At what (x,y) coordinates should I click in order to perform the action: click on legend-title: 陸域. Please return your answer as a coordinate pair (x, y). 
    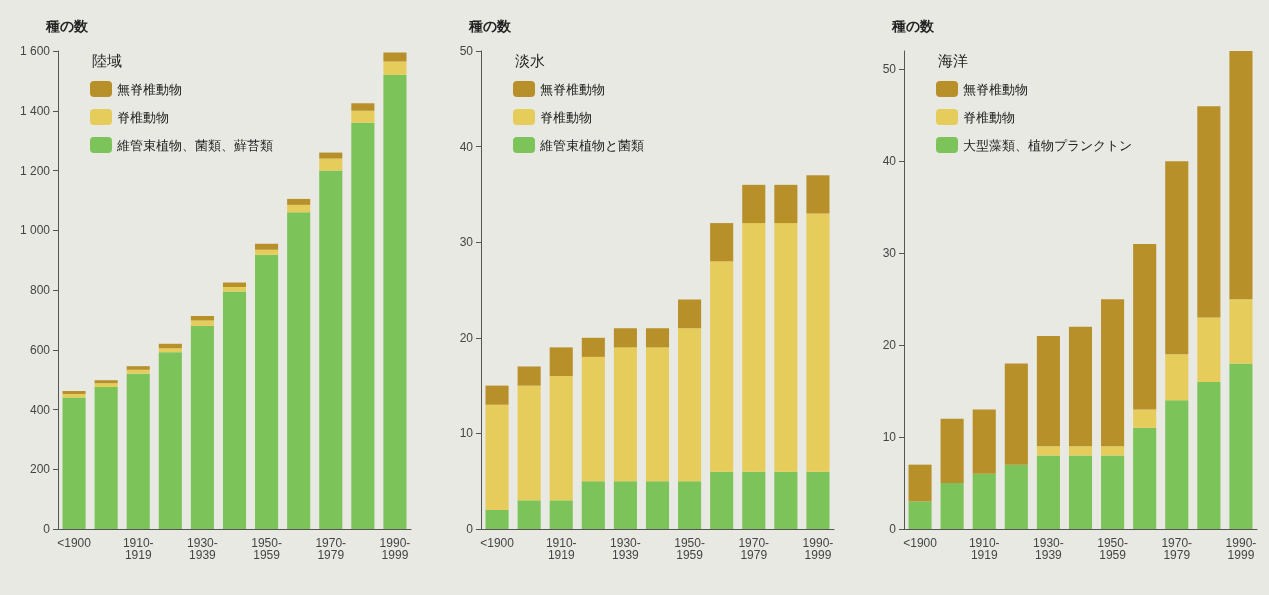
    Looking at the image, I should click on (107, 60).